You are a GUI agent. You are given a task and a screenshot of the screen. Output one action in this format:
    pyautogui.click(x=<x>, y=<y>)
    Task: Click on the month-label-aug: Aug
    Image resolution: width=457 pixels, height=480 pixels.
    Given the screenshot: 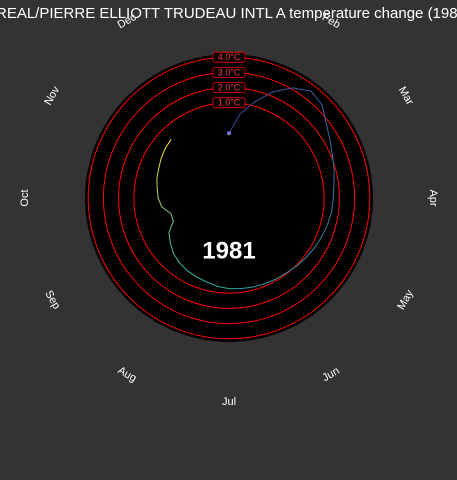 What is the action you would take?
    pyautogui.click(x=127, y=374)
    